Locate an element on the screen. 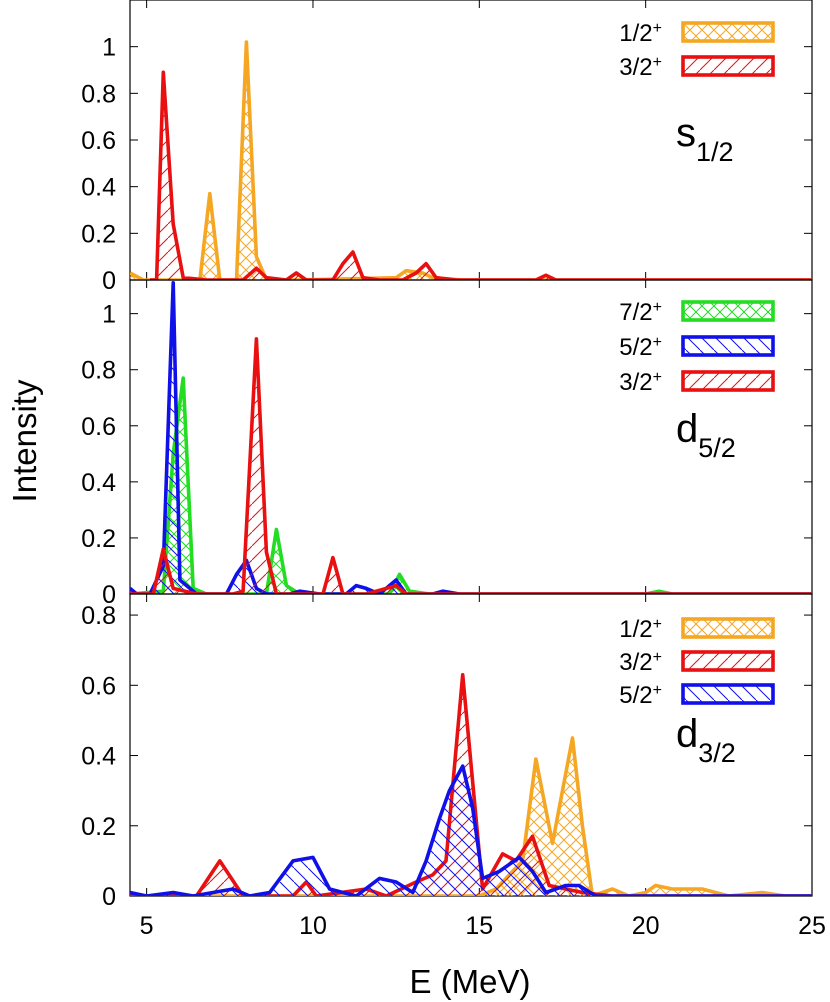  x-tick-label: 5 is located at coordinates (147, 926).